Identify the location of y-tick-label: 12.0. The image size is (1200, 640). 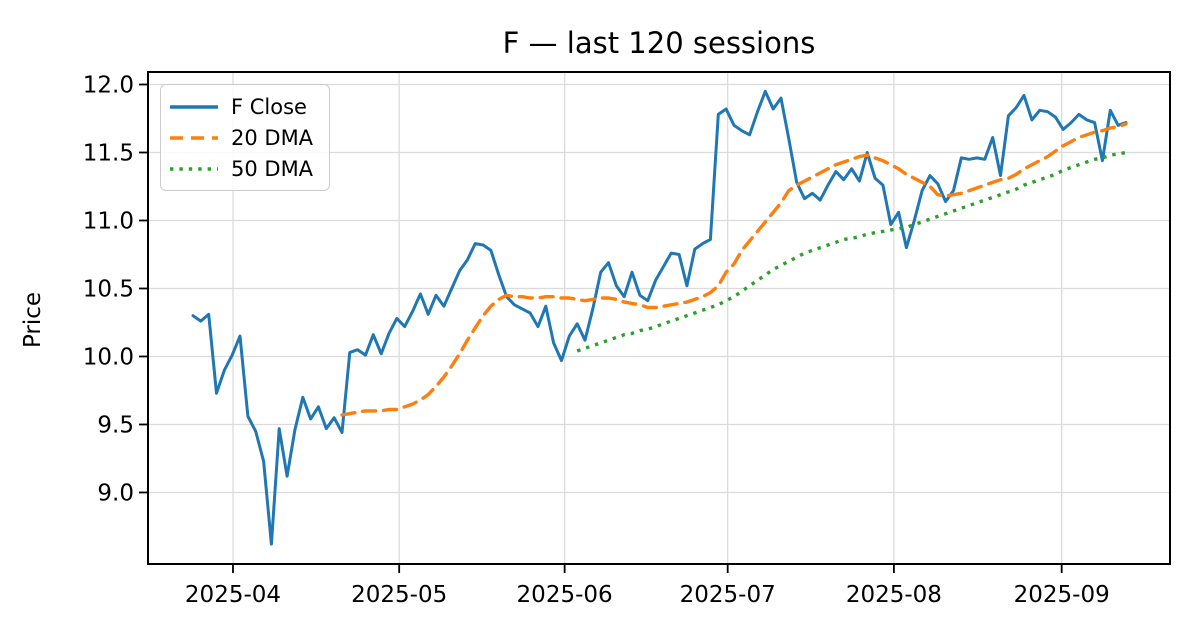
(108, 86).